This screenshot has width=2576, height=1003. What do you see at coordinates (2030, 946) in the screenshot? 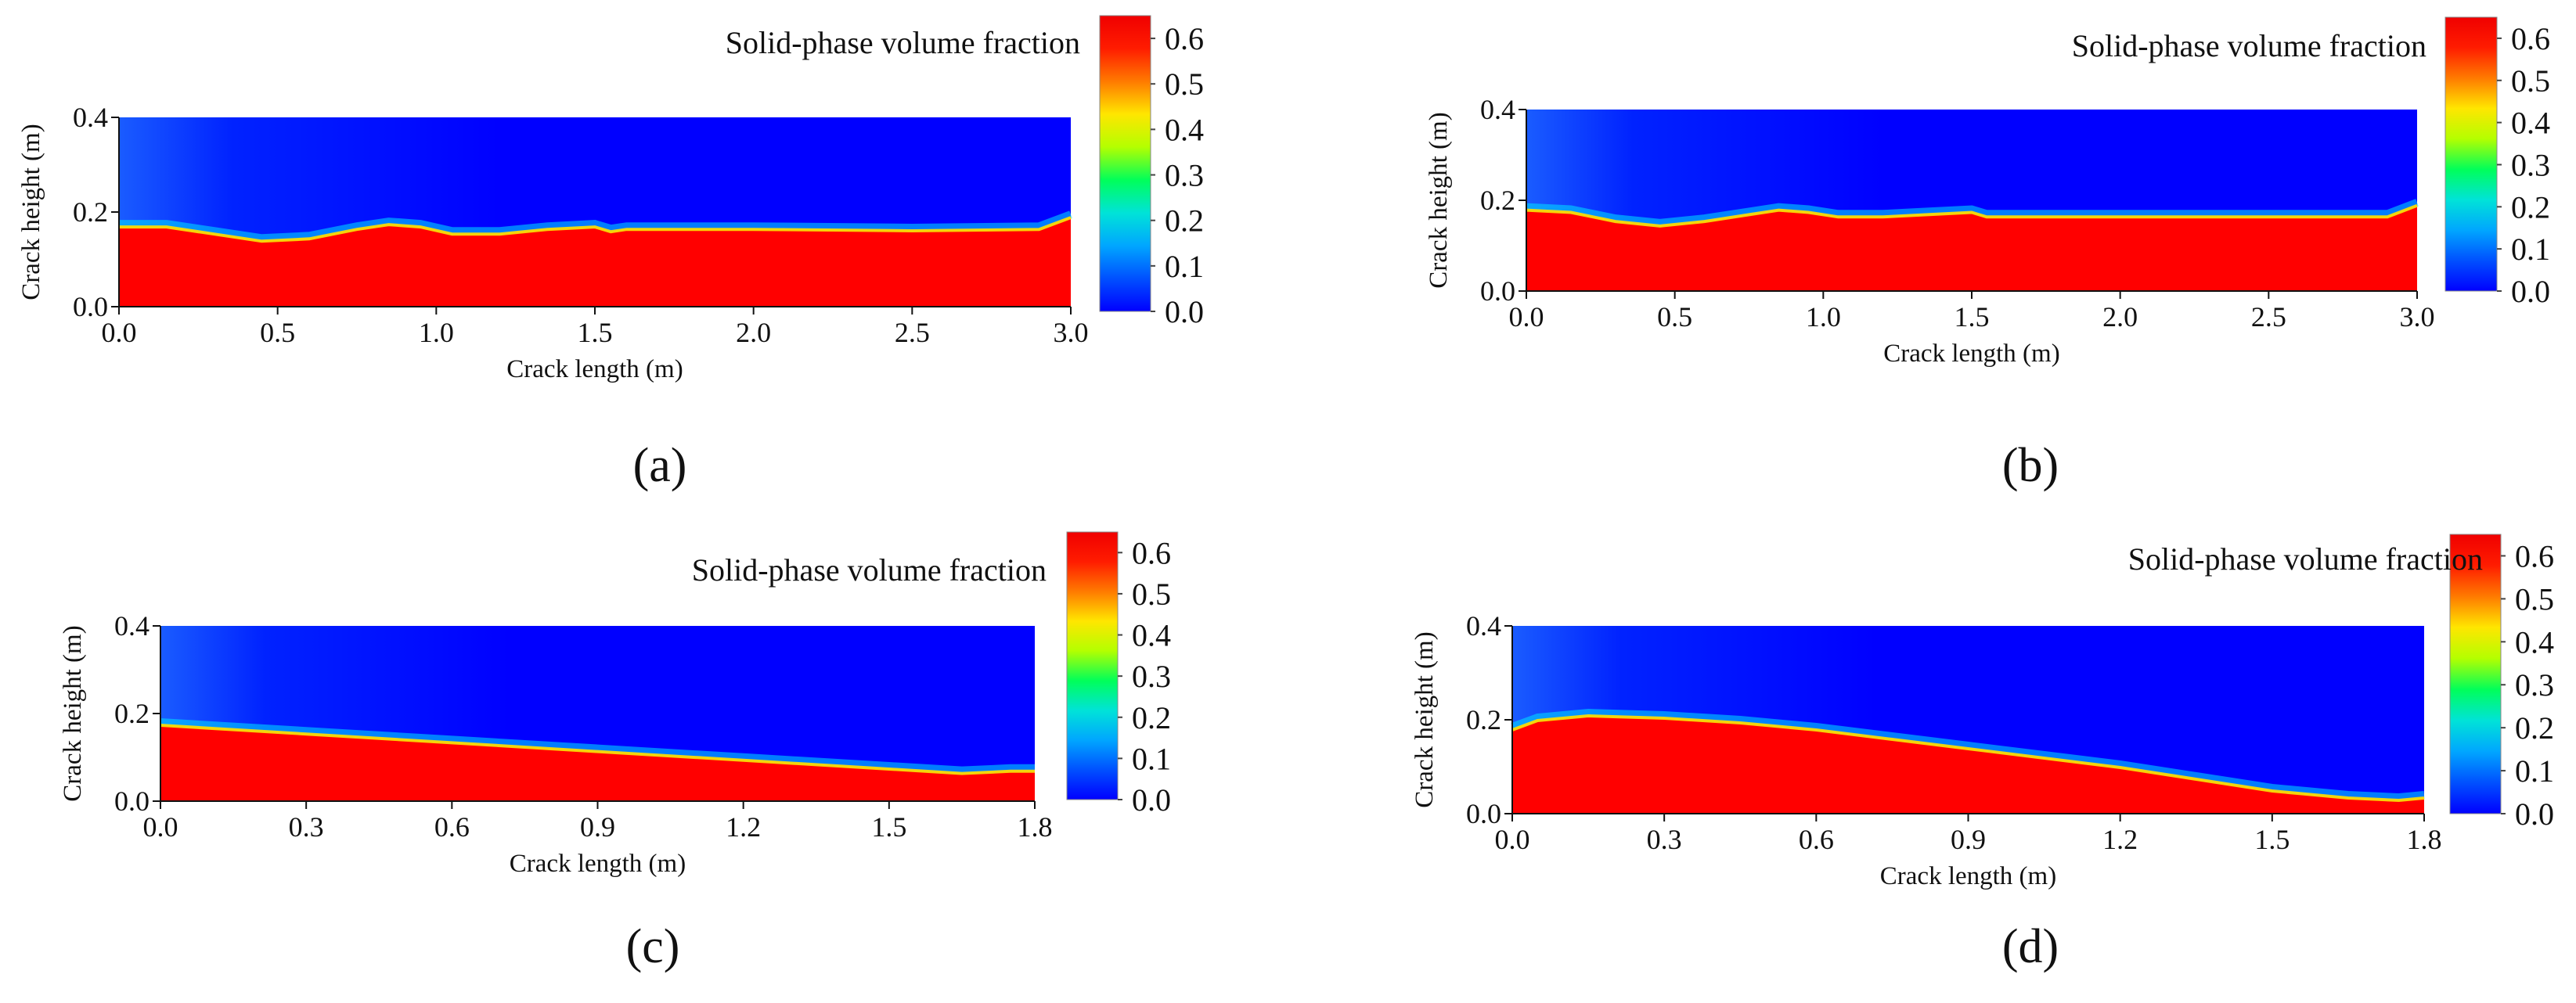
I see `panel-label: (d)` at bounding box center [2030, 946].